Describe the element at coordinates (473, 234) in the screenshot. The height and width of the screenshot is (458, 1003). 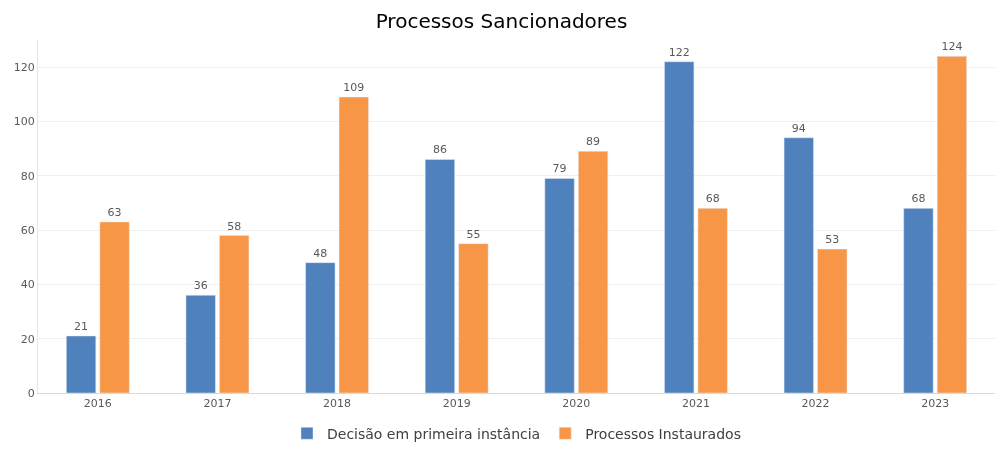
I see `data-label: 55` at that location.